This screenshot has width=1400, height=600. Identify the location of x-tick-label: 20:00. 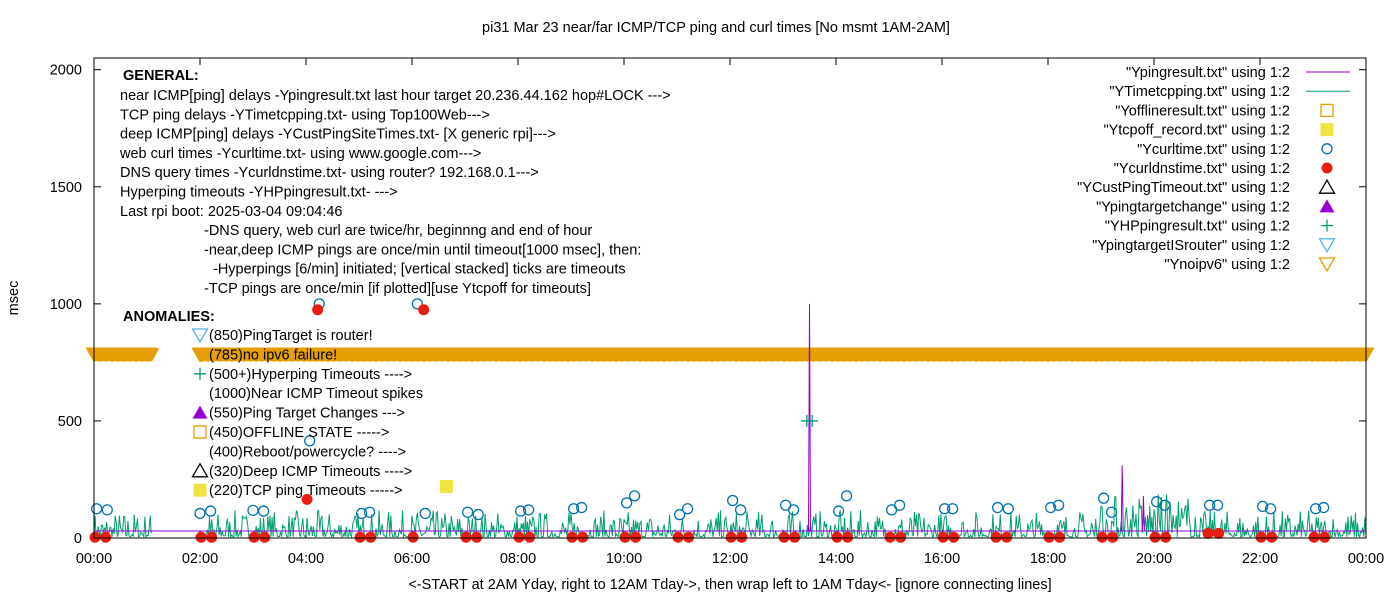
(1154, 559).